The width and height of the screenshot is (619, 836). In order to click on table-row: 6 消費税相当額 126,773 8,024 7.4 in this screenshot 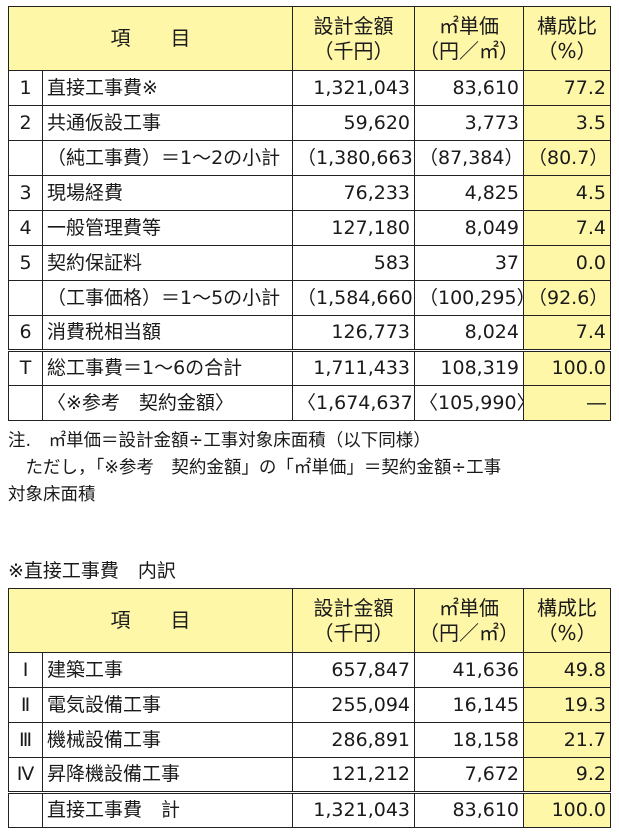, I will do `click(309, 333)`.